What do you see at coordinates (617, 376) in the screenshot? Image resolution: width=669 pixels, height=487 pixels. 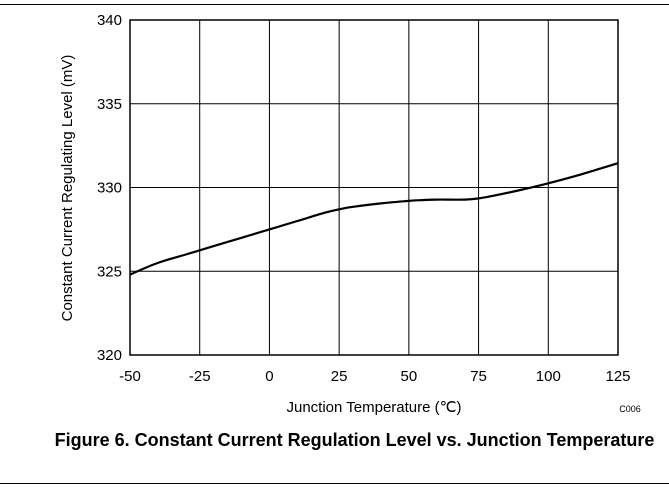 I see `x-tick-label: 125` at bounding box center [617, 376].